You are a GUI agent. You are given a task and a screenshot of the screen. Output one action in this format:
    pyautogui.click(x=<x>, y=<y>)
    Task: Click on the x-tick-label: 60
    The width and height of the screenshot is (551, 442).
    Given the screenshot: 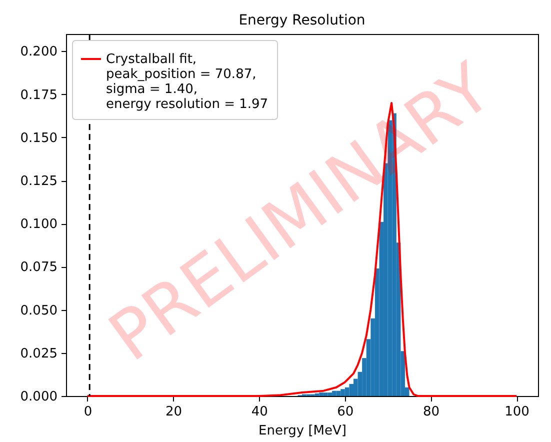 What is the action you would take?
    pyautogui.click(x=345, y=412)
    